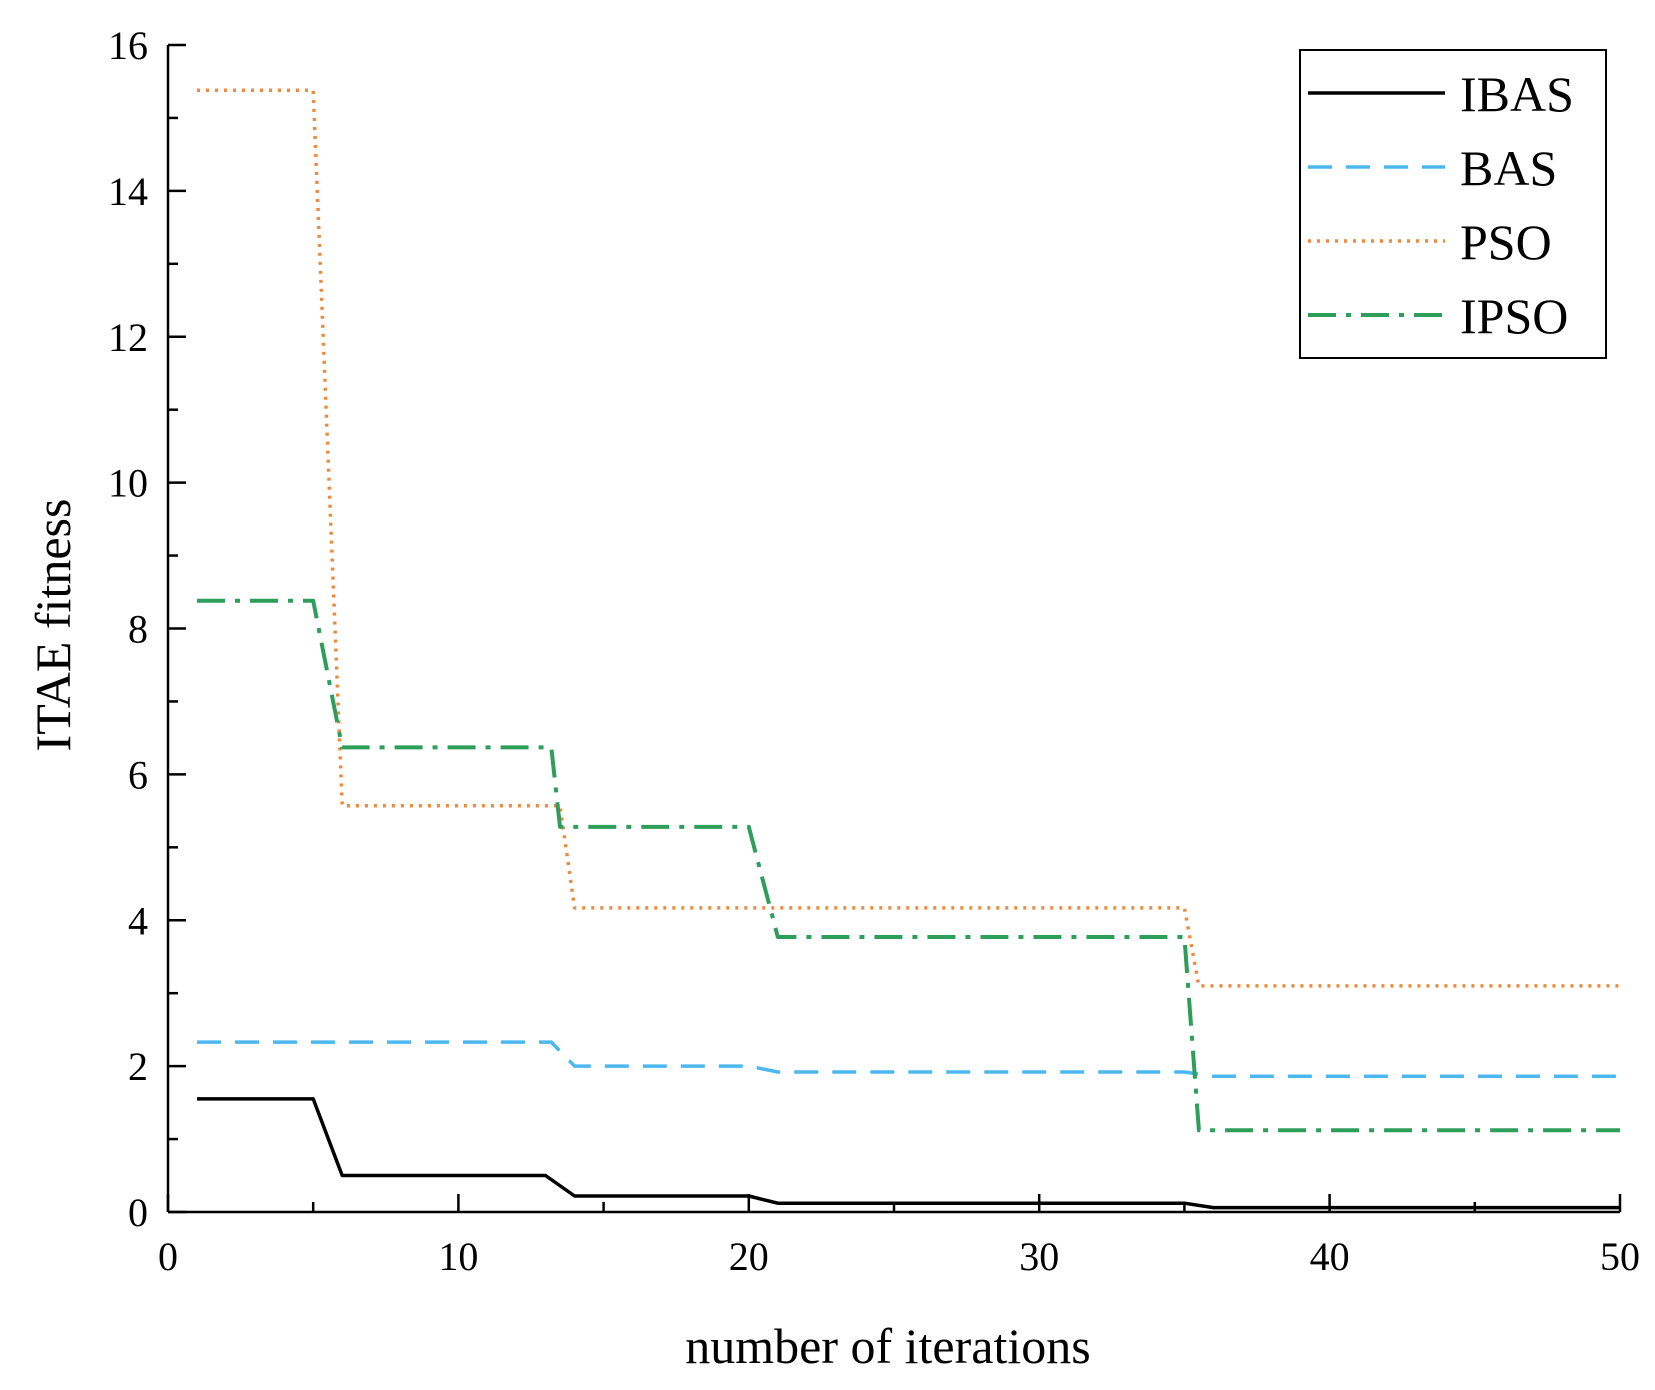 This screenshot has width=1655, height=1390. I want to click on legend: IBAS BAS PSO IPSO, so click(1453, 204).